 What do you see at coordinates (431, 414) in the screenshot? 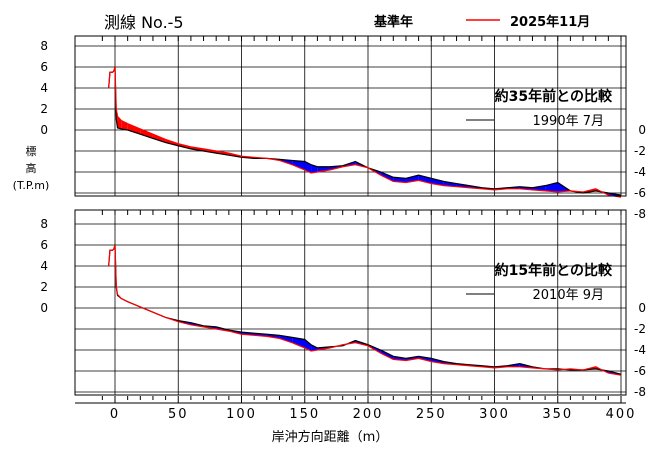
I see `x-tick-label: 250` at bounding box center [431, 414].